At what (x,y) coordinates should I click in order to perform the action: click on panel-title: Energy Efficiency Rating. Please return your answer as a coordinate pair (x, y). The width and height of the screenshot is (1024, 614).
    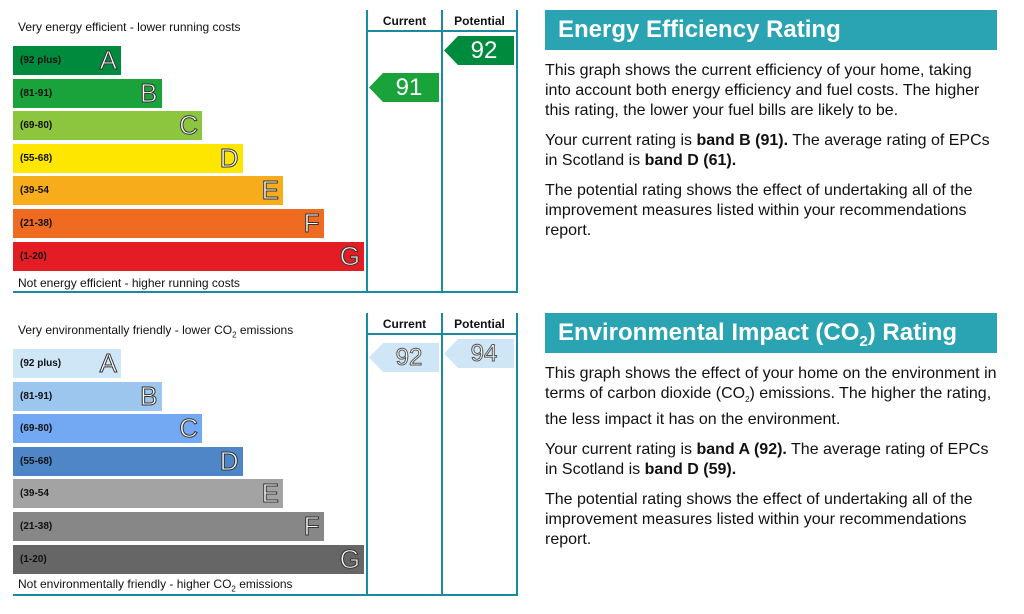
    Looking at the image, I should click on (771, 30).